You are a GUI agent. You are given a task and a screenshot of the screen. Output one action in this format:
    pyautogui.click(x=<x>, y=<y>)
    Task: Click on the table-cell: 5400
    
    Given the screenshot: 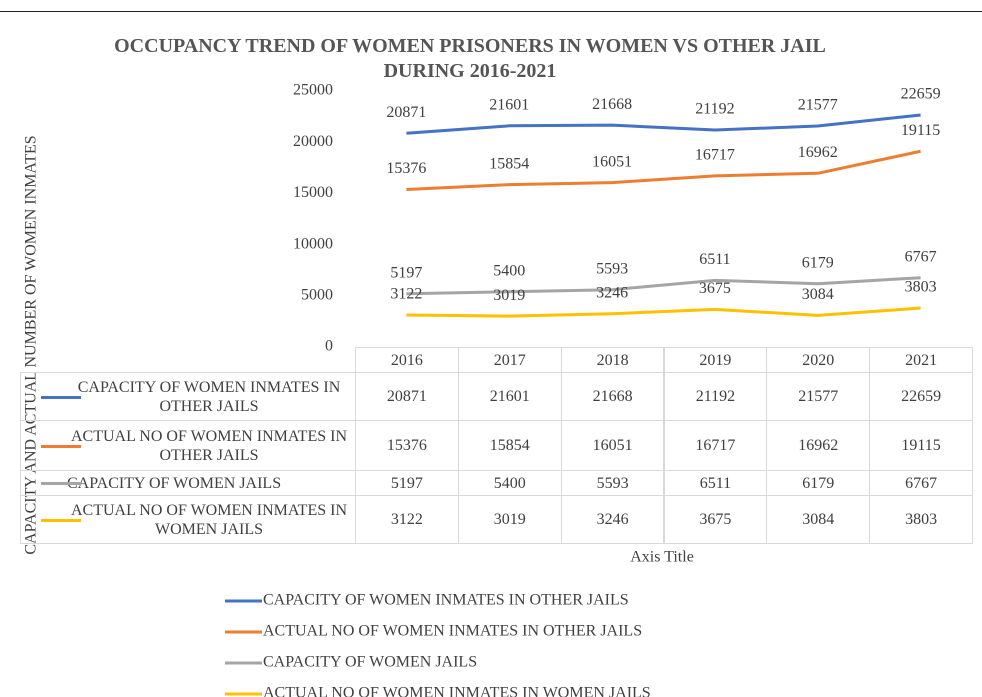 What is the action you would take?
    pyautogui.click(x=509, y=483)
    